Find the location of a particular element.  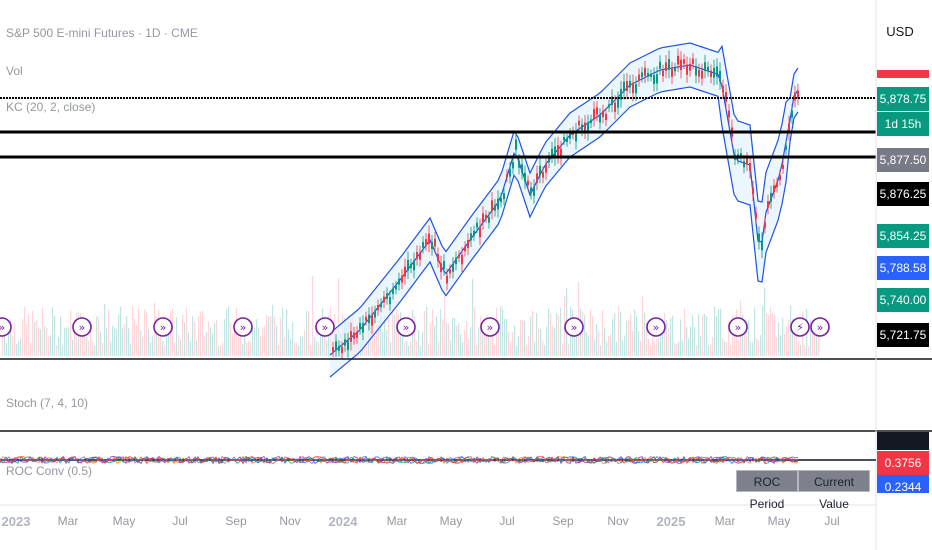

oscillator-tag: 0.2344 is located at coordinates (903, 484).